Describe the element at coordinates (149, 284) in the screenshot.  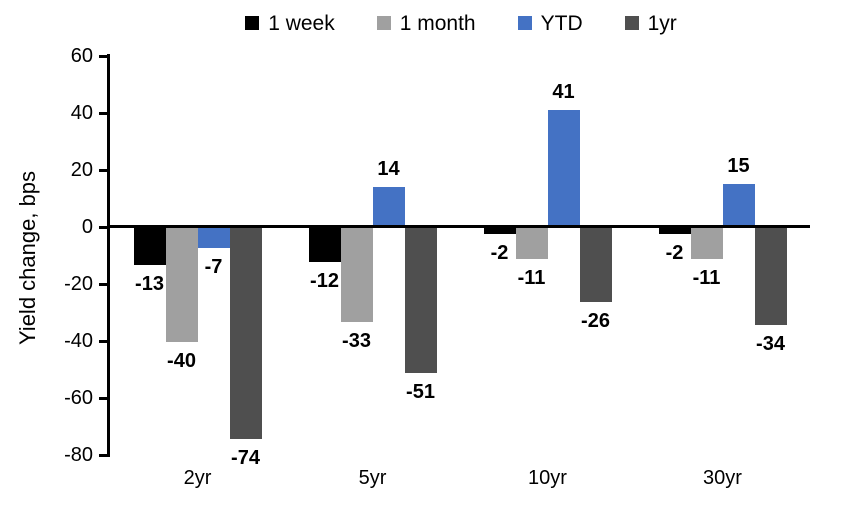
I see `bar-value-label: -13` at that location.